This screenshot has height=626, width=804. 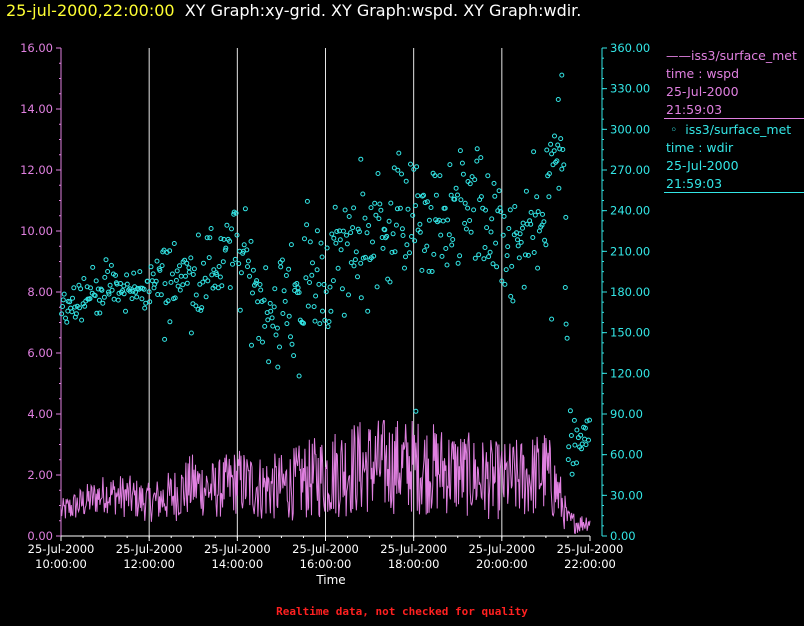 What do you see at coordinates (676, 129) in the screenshot?
I see `legend-circle-marker: ◦` at bounding box center [676, 129].